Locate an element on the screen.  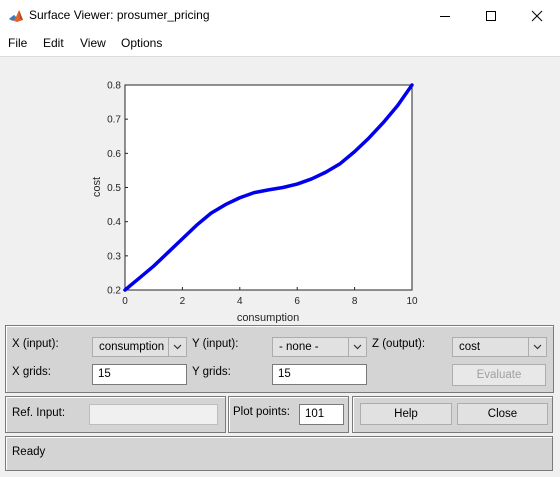
y-tick-label: 0.6 is located at coordinates (114, 154).